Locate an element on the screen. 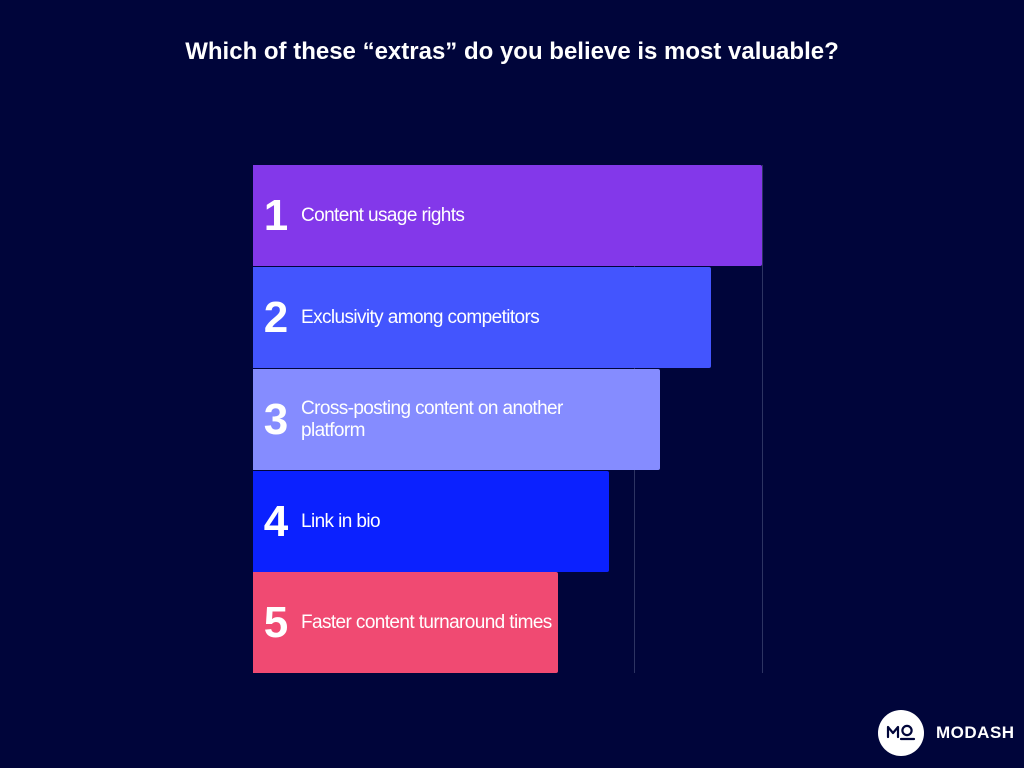 The height and width of the screenshot is (768, 1024). bar-rank-5: 5 Faster content turnaround times is located at coordinates (405, 622).